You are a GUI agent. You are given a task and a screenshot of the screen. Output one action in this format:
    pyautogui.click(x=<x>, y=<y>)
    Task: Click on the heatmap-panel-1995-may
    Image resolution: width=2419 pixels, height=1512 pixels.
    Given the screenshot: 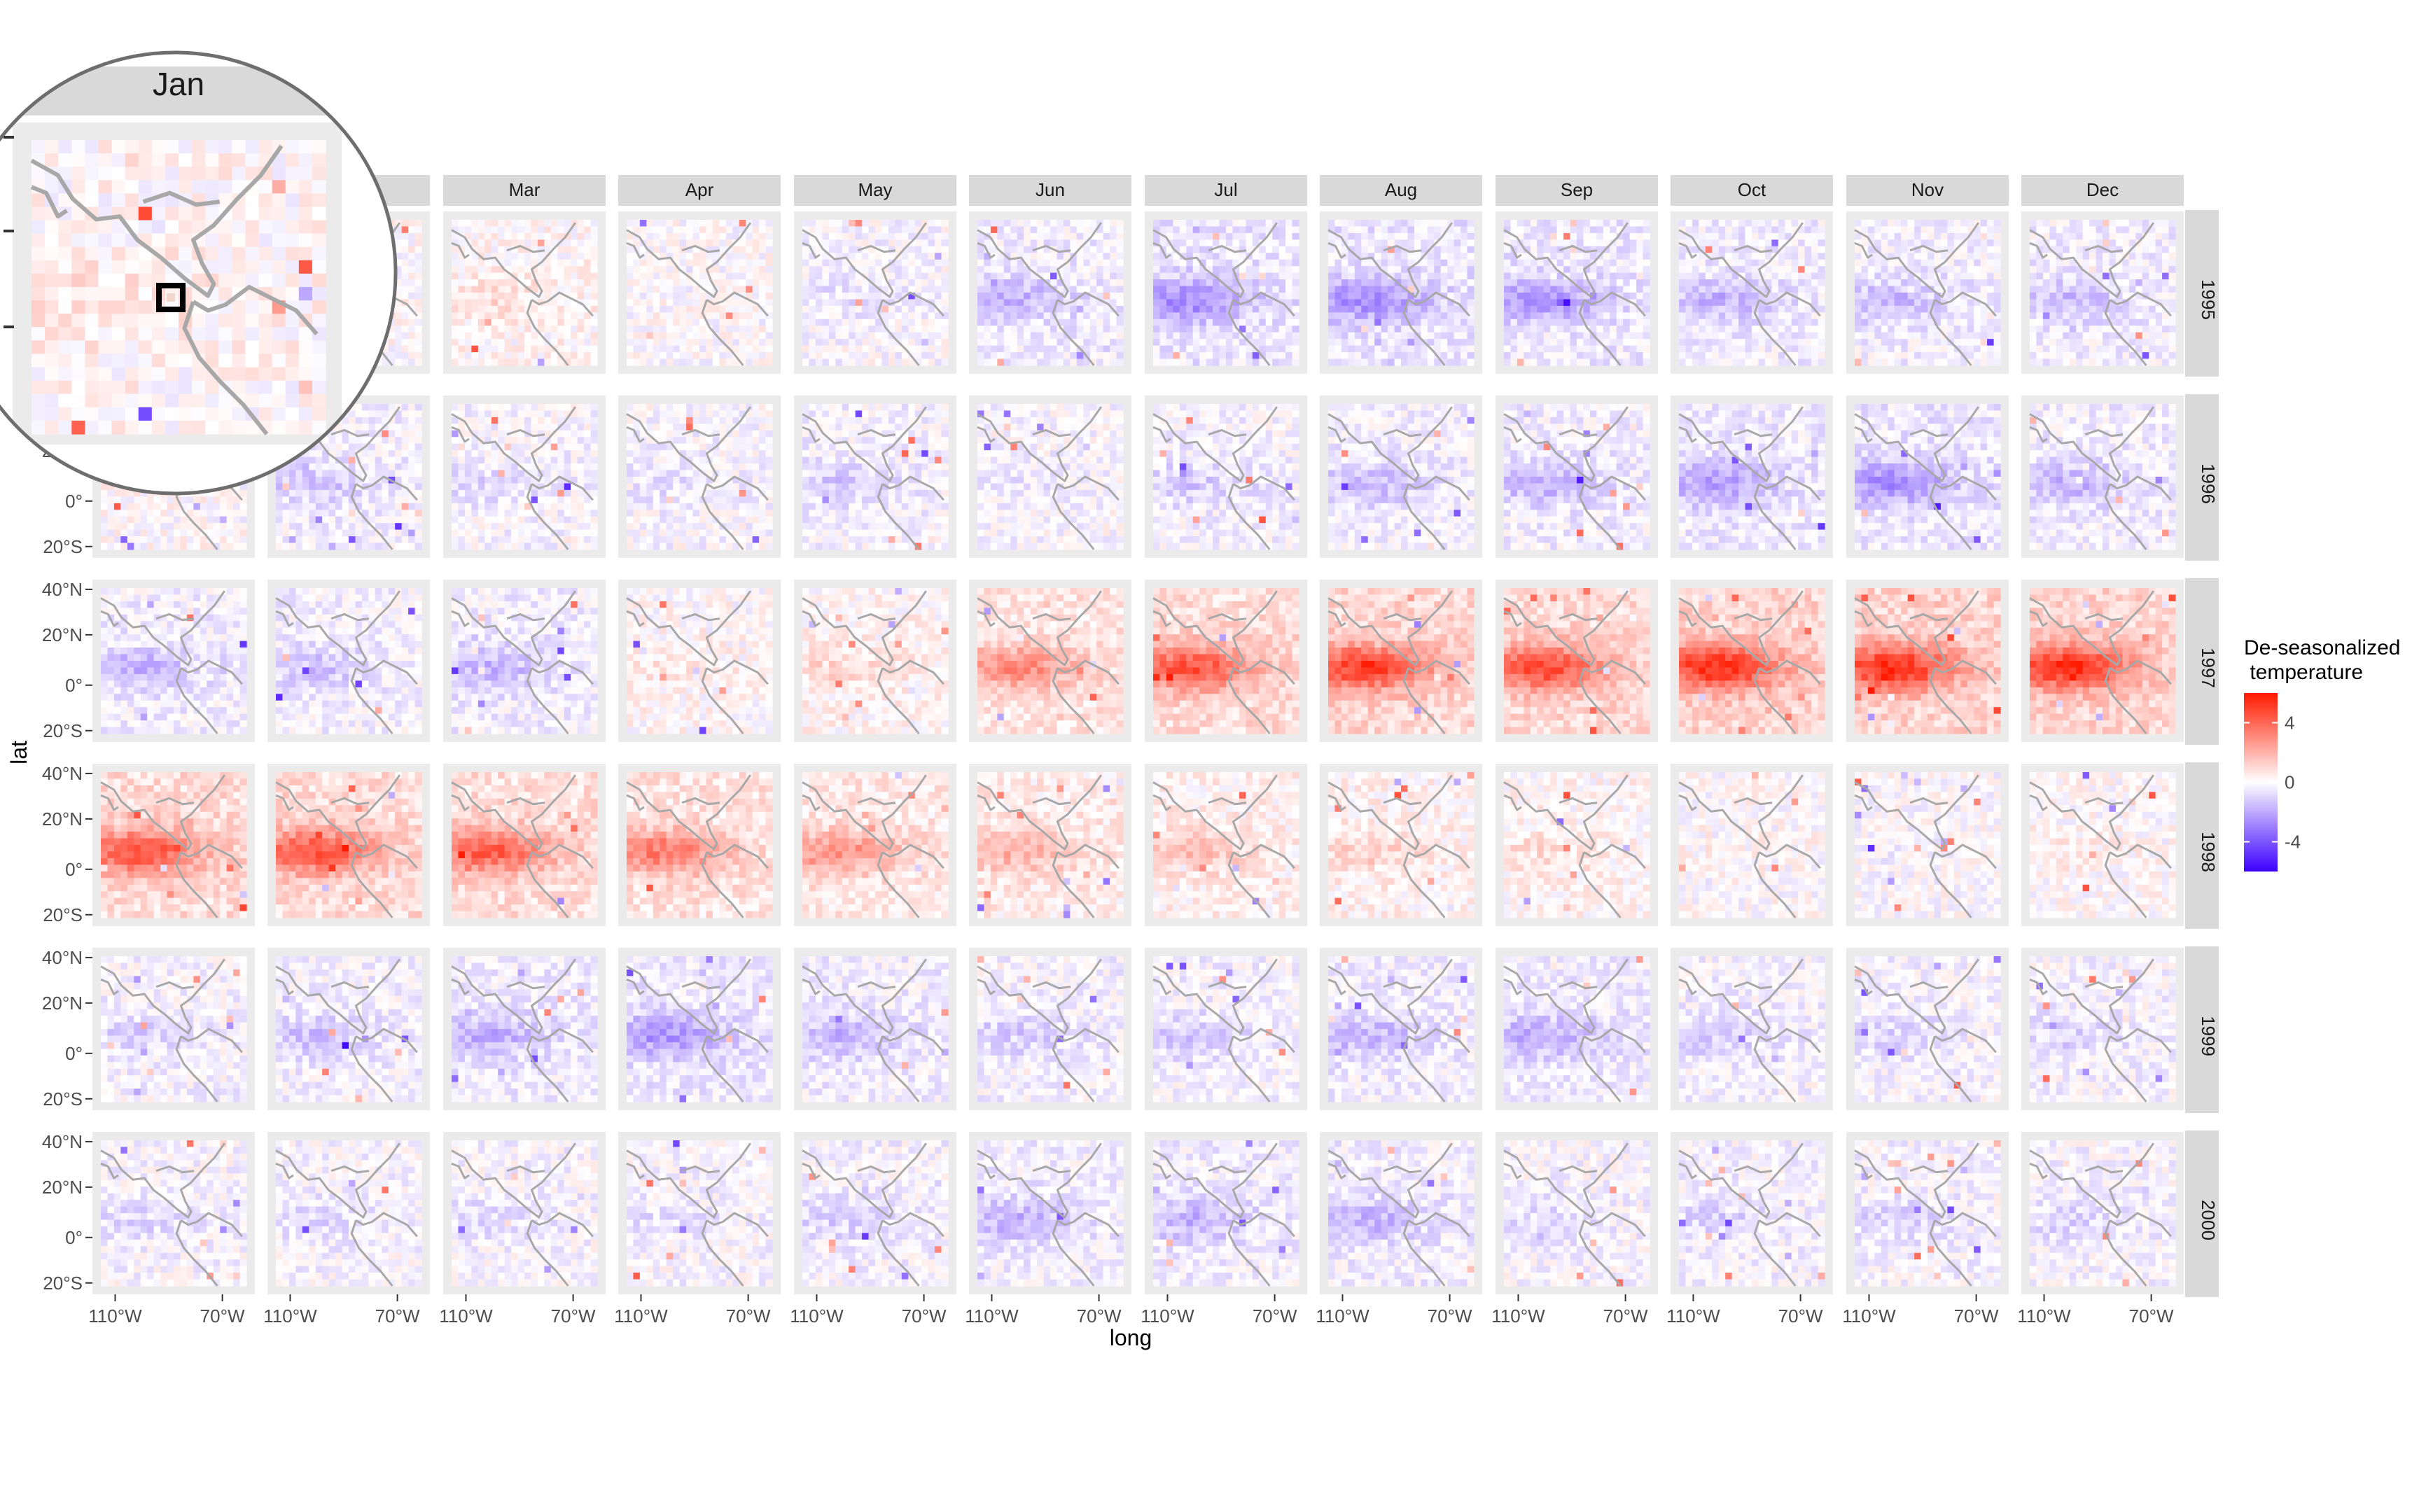 What is the action you would take?
    pyautogui.click(x=875, y=292)
    